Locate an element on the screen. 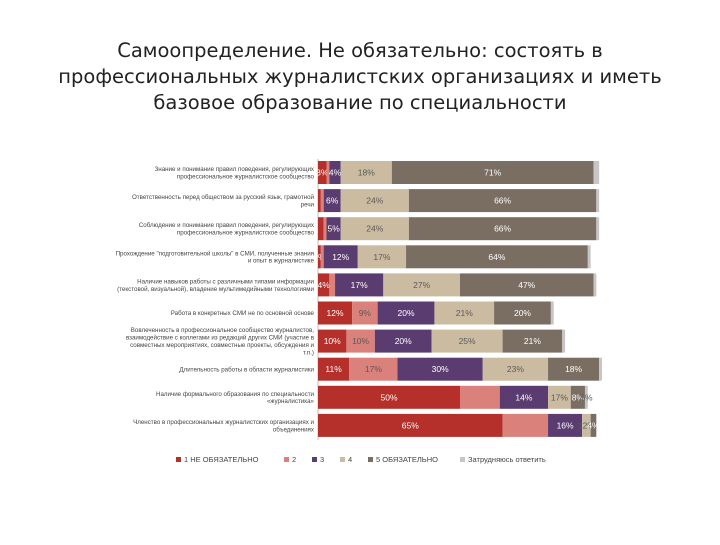 This screenshot has width=720, height=545. data-label: 71% is located at coordinates (492, 173).